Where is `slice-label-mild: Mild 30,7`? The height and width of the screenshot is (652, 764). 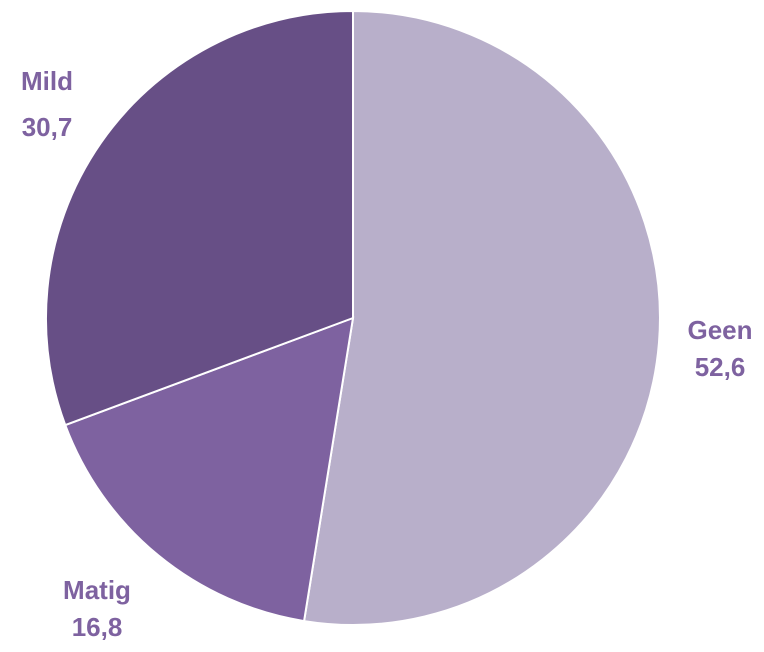 slice-label-mild: Mild 30,7 is located at coordinates (47, 104).